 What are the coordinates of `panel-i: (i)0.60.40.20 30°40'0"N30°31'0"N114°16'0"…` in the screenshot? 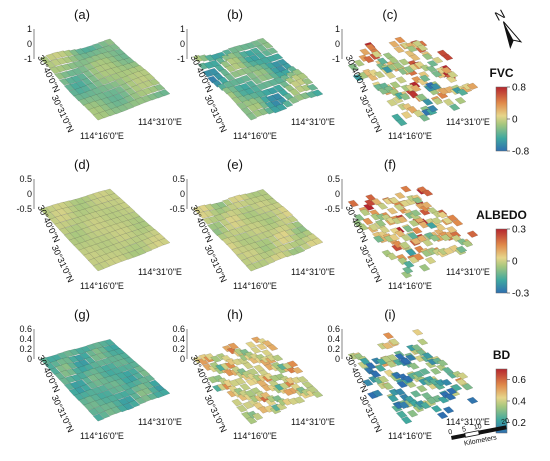 It's located at (408, 374).